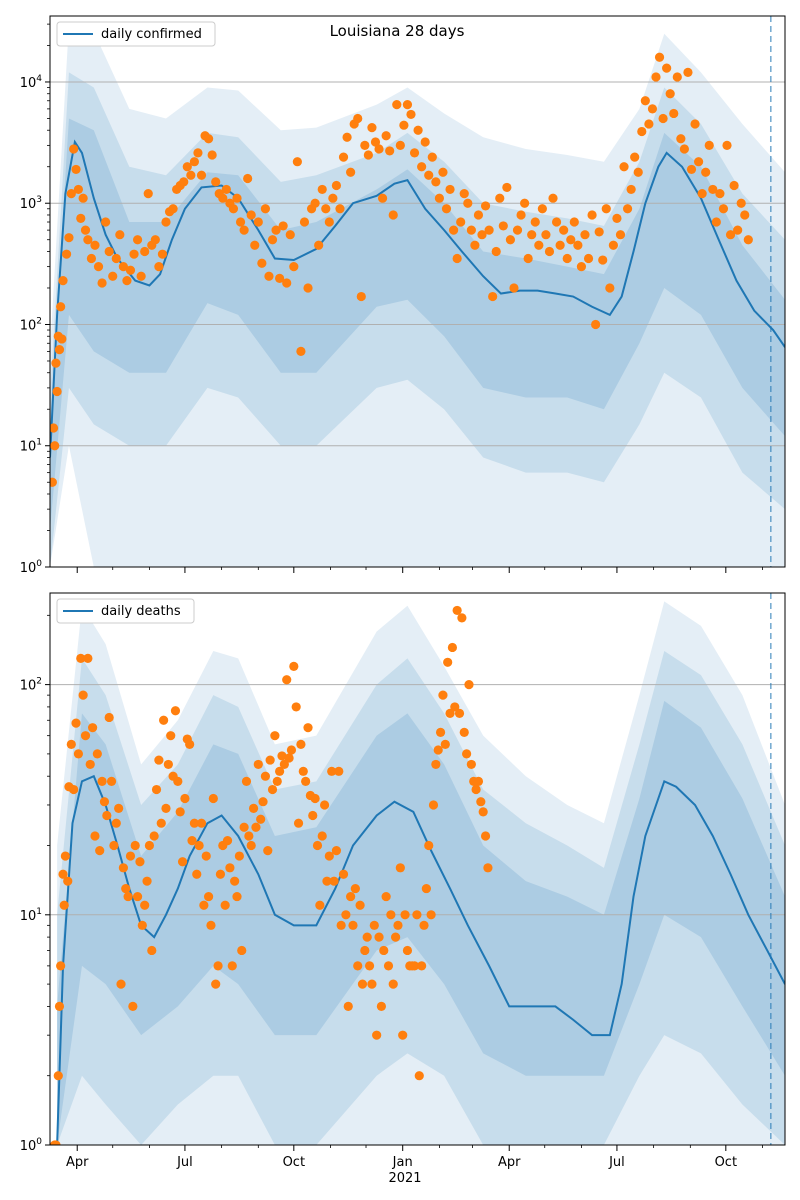  What do you see at coordinates (397, 31) in the screenshot?
I see `chart-title: Louisiana 28 days` at bounding box center [397, 31].